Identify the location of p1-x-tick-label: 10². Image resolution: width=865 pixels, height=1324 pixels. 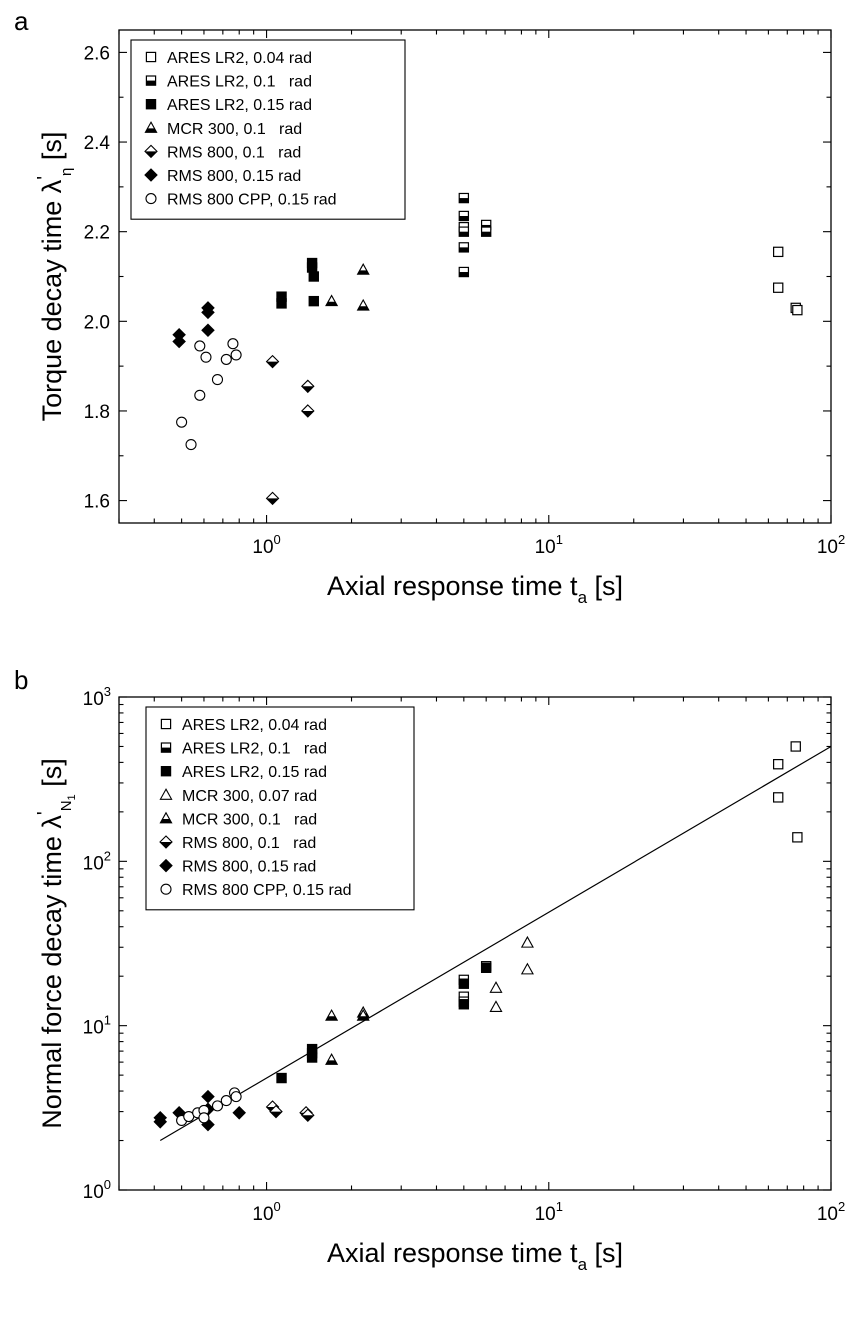
(831, 1212).